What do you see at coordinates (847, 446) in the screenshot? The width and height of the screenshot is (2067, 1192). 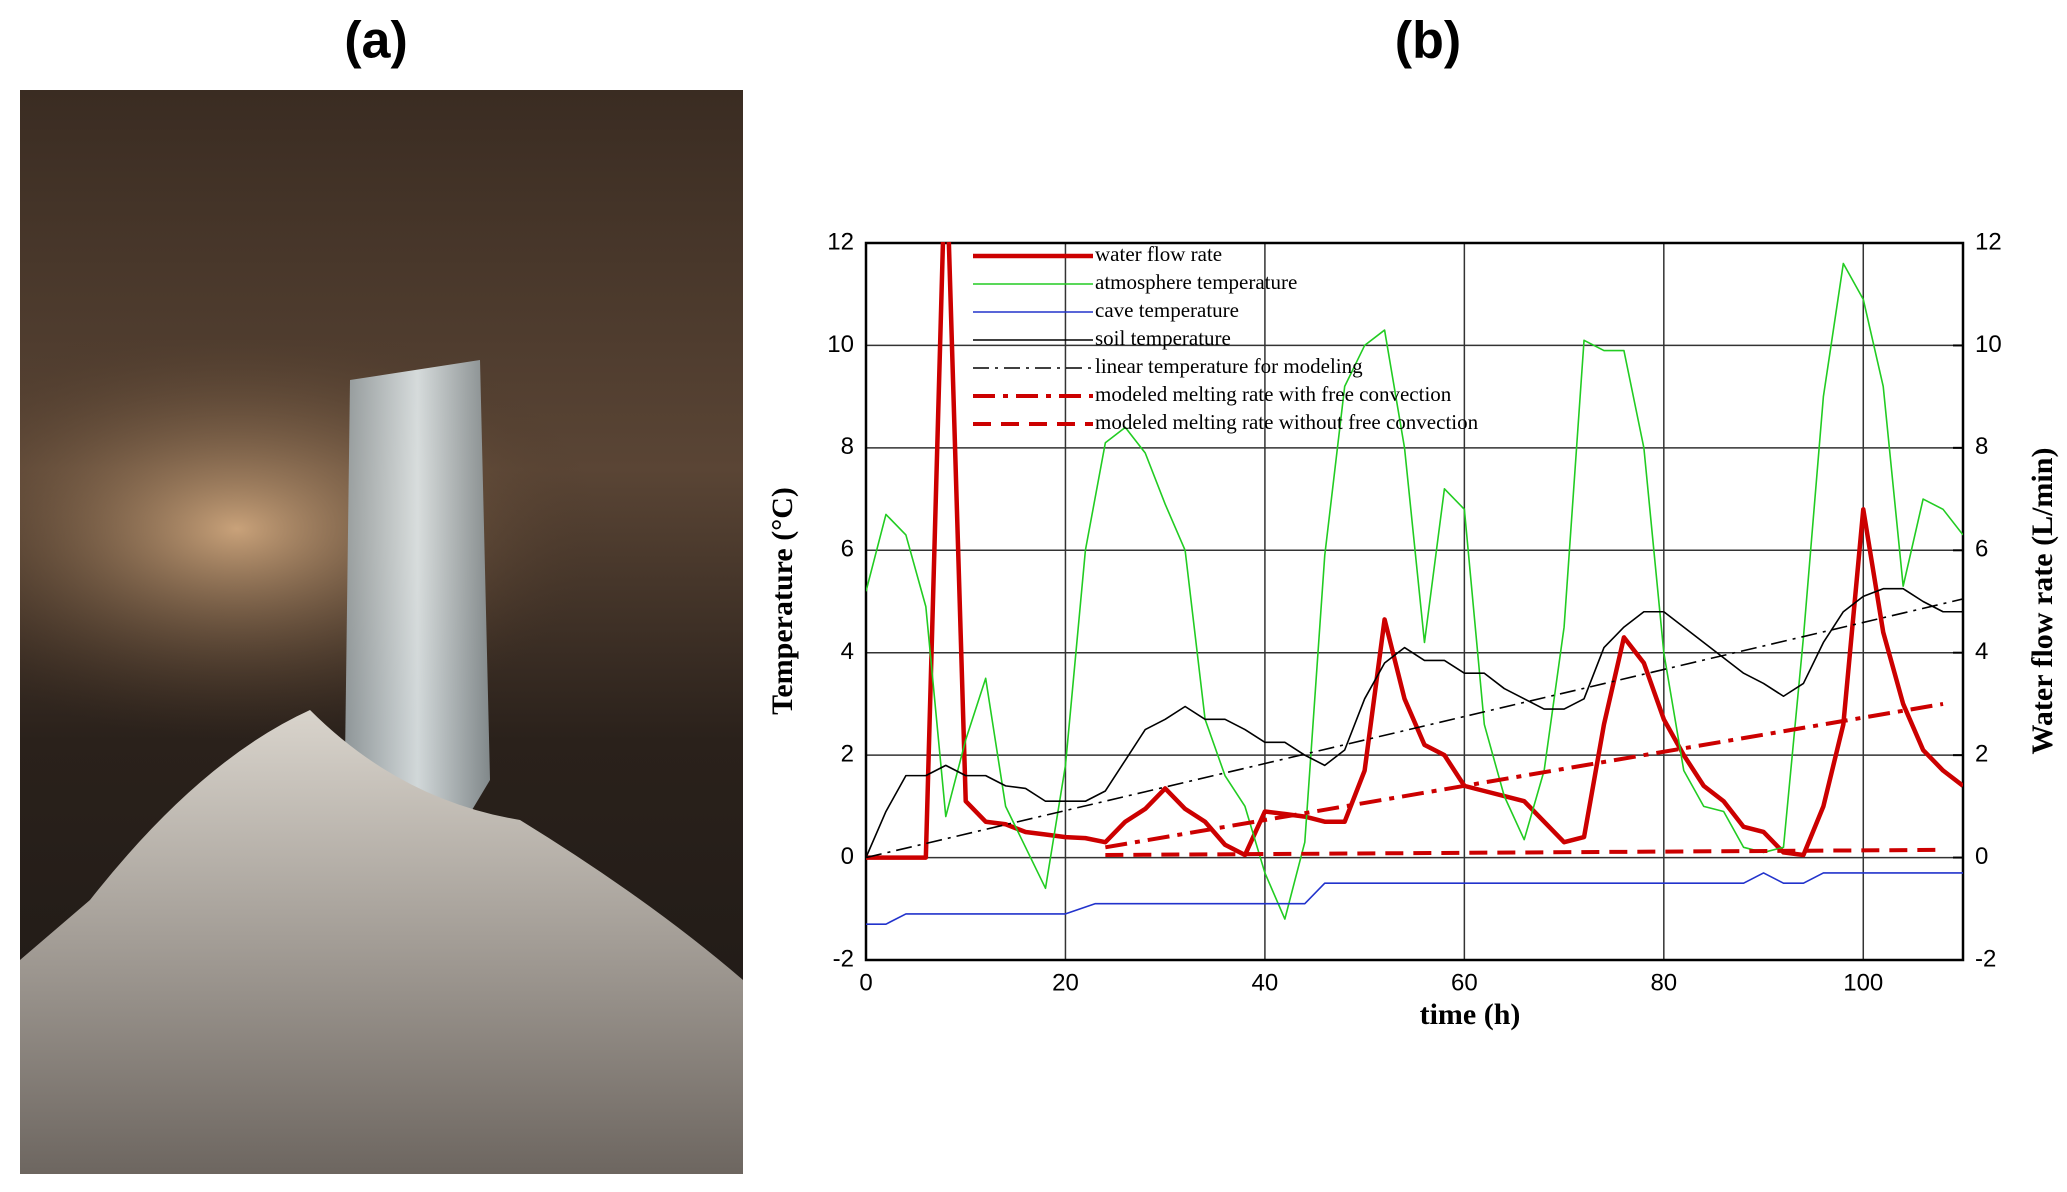 I see `y-tick-label: 8` at bounding box center [847, 446].